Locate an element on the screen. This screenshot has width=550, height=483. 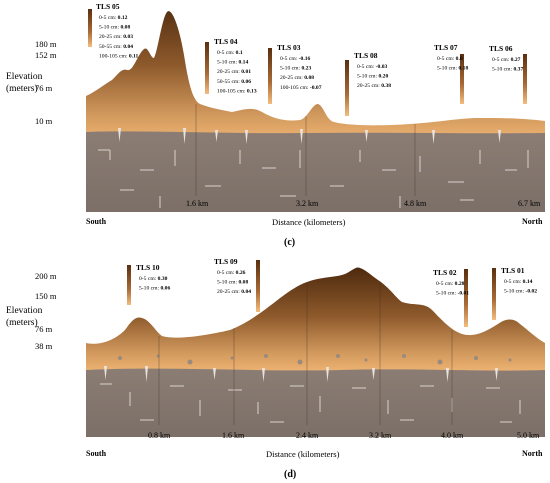
site-row-tls03: 100-105 cm: -0.07 is located at coordinates (301, 88).